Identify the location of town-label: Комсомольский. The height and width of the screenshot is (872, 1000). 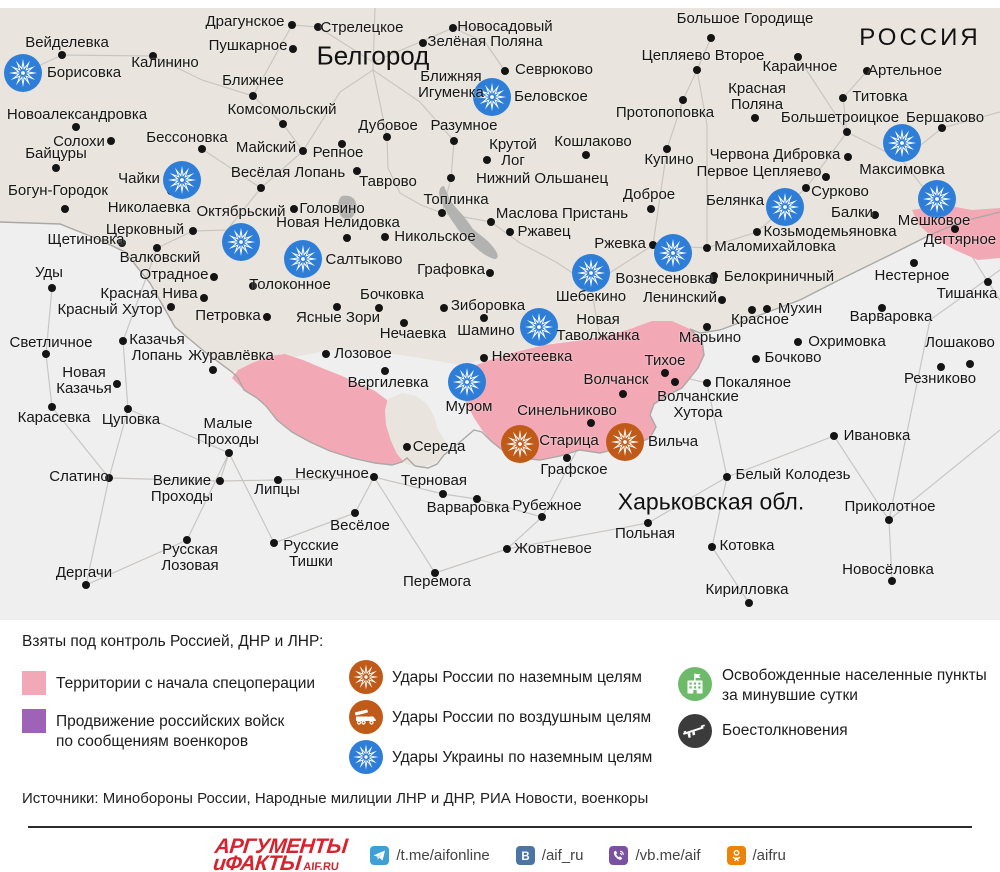
(282, 109).